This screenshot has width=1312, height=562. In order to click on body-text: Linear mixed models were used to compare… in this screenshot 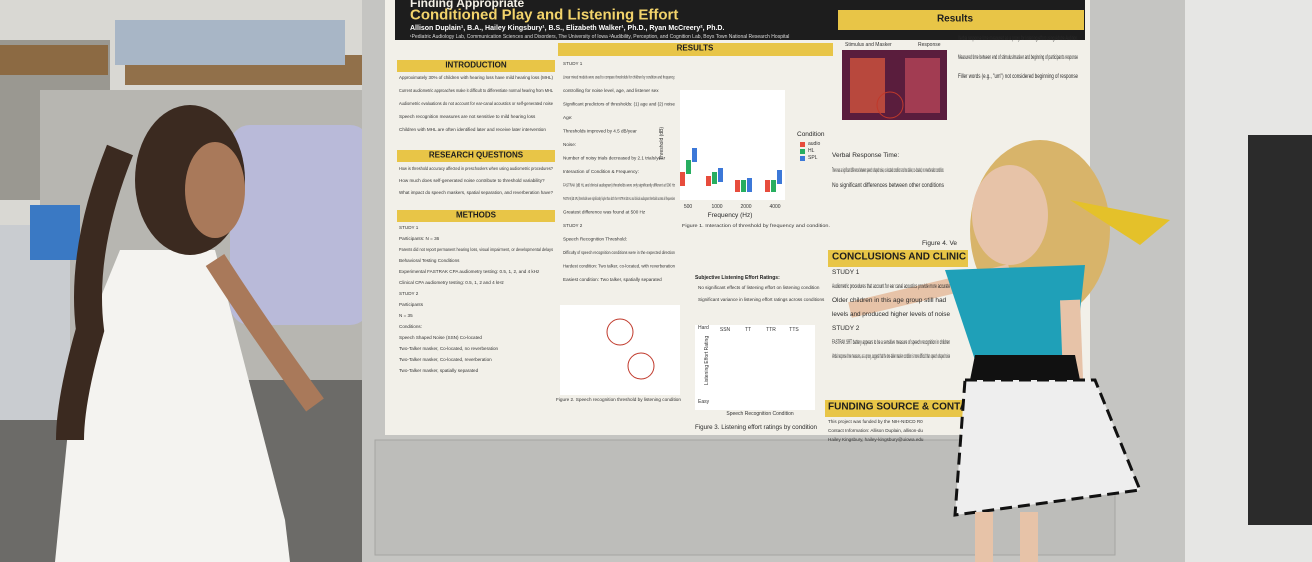, I will do `click(619, 77)`.